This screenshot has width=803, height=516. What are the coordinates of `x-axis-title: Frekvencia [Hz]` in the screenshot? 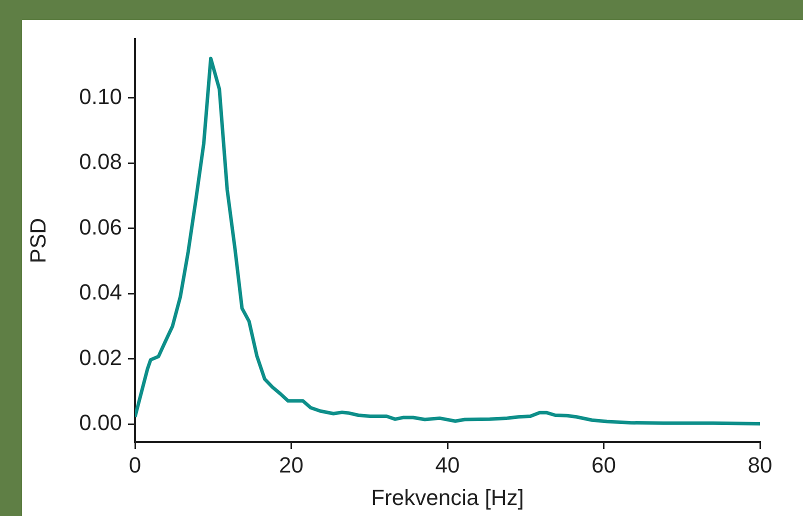 It's located at (447, 497).